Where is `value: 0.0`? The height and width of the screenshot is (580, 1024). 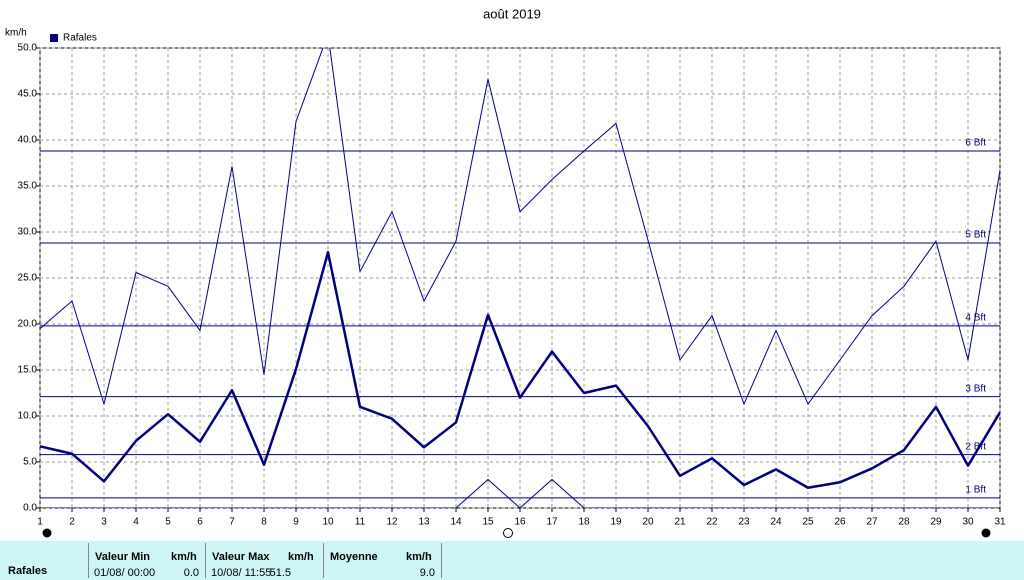 value: 0.0 is located at coordinates (191, 573).